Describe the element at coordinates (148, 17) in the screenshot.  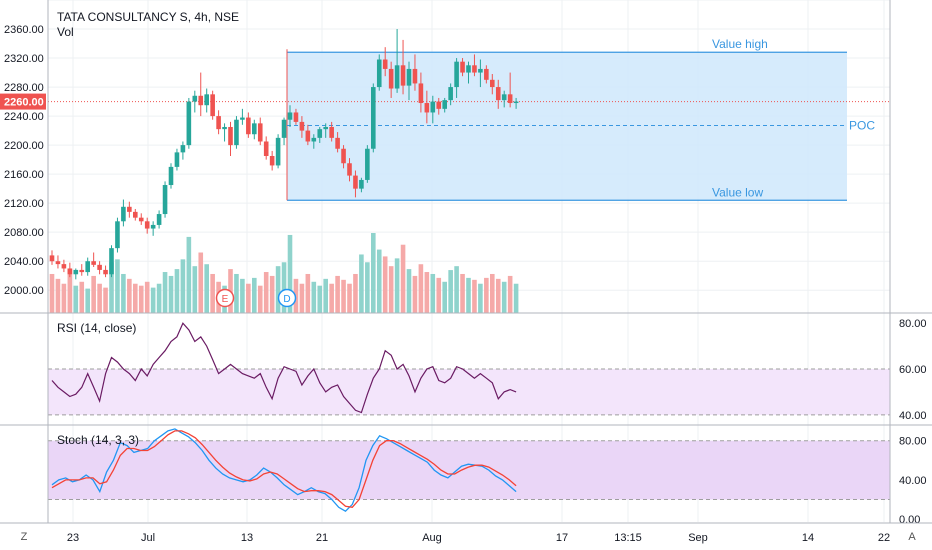
I see `symbol-legend: TATA CONSULTANCY S, 4h, NSE` at that location.